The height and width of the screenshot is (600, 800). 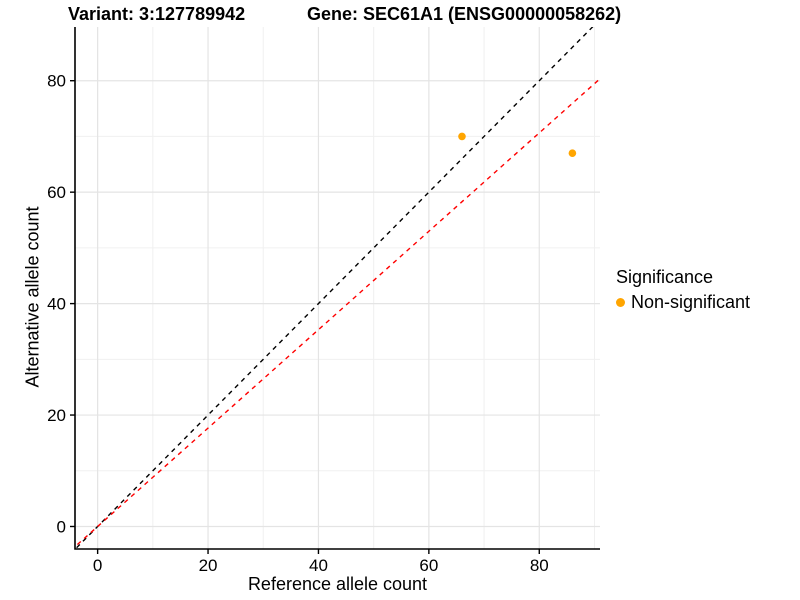 What do you see at coordinates (97, 565) in the screenshot?
I see `x-tick-label: 0` at bounding box center [97, 565].